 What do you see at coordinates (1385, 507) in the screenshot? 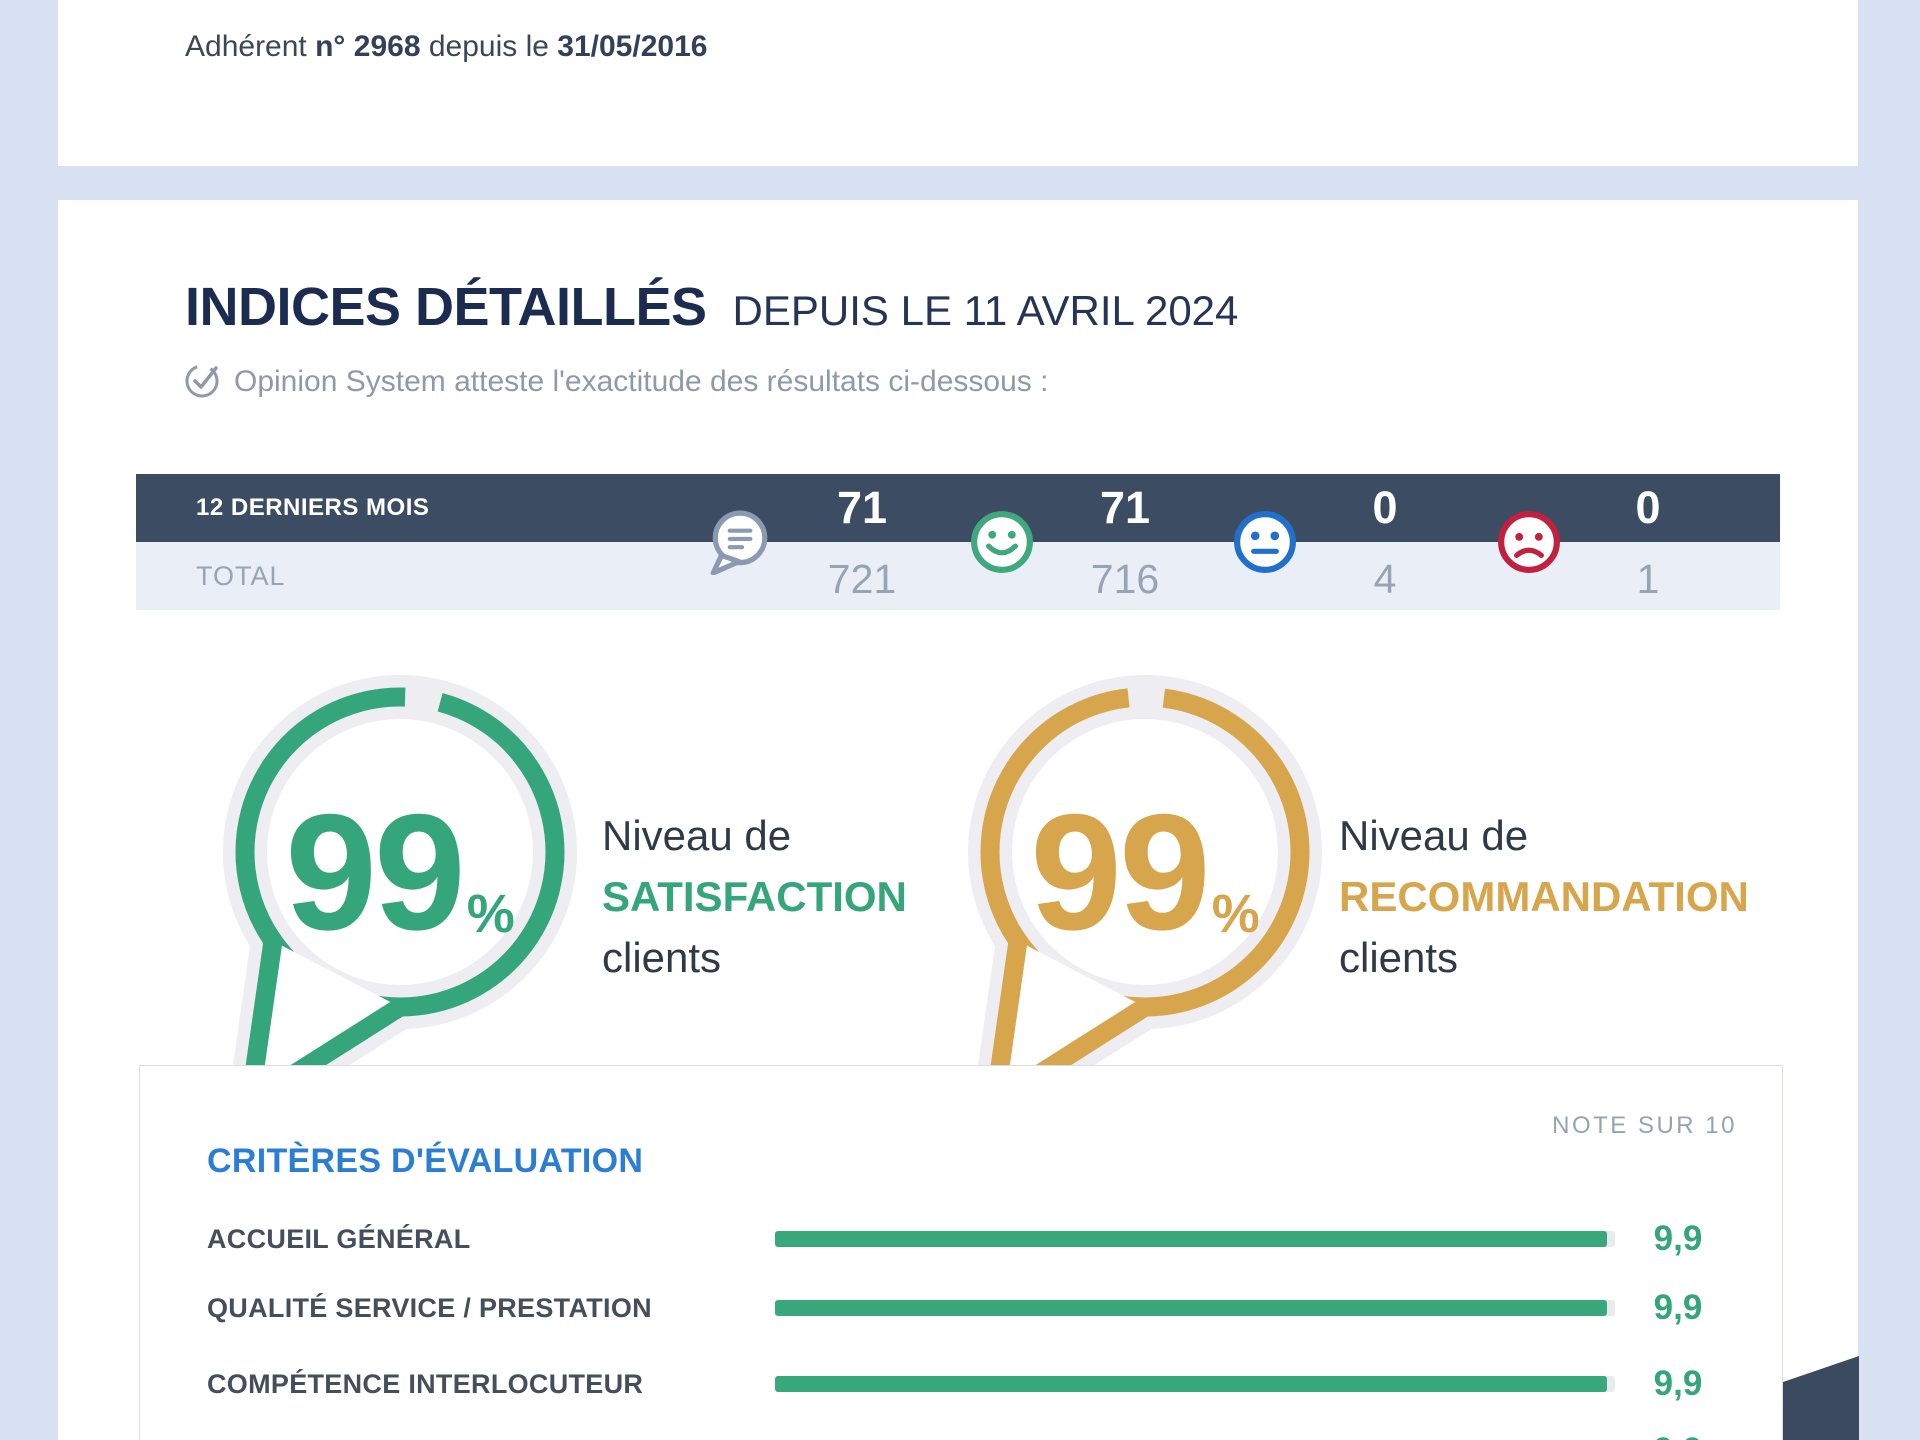
I see `value-neutral-12m: 0` at bounding box center [1385, 507].